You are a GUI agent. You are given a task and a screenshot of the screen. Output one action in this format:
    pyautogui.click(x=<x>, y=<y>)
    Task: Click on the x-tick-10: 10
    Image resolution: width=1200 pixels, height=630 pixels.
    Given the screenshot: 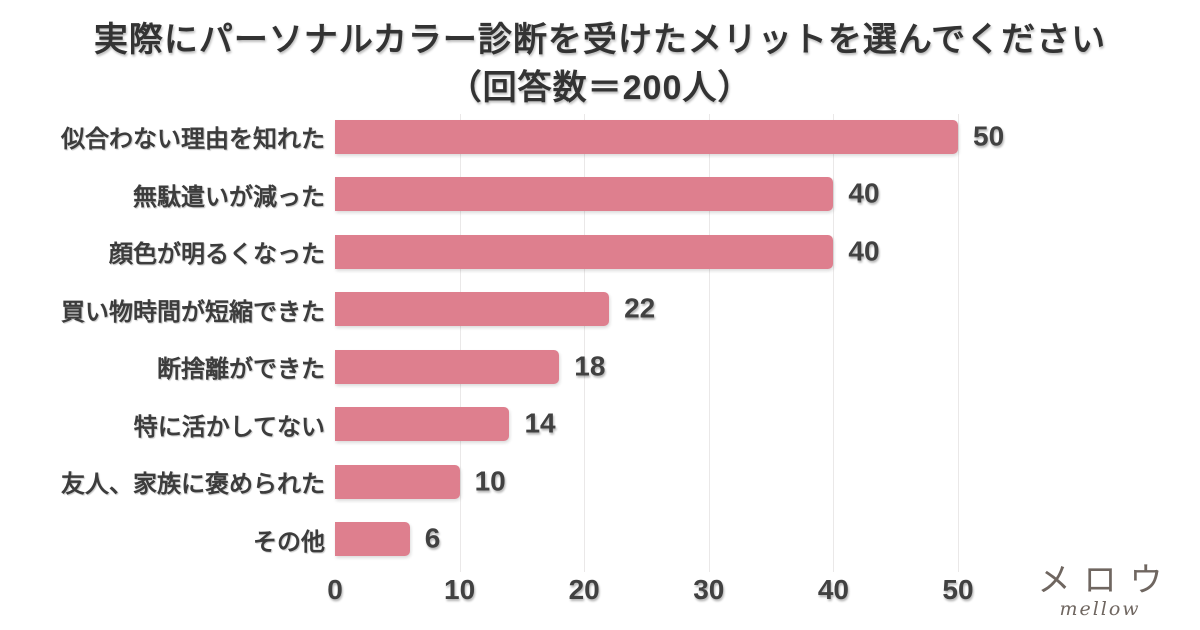 What is the action you would take?
    pyautogui.click(x=460, y=589)
    